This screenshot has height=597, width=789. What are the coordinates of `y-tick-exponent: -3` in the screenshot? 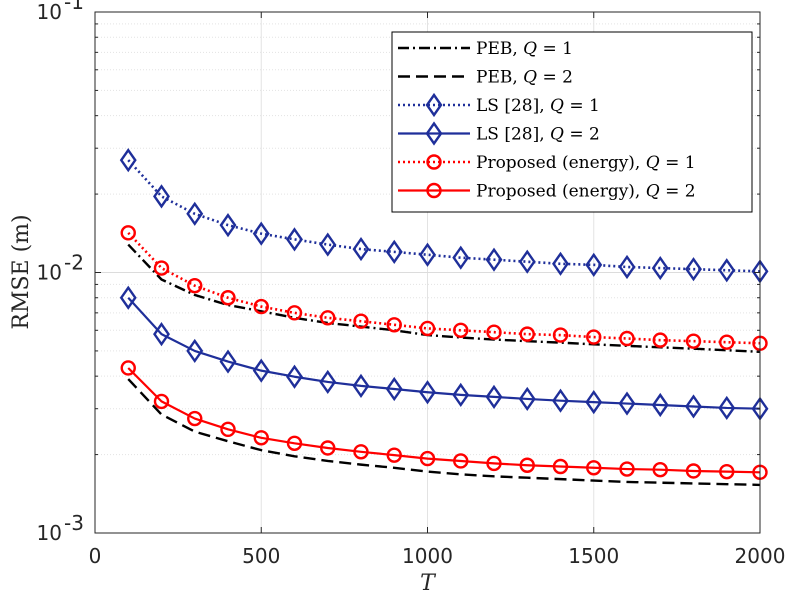 It's located at (74, 523).